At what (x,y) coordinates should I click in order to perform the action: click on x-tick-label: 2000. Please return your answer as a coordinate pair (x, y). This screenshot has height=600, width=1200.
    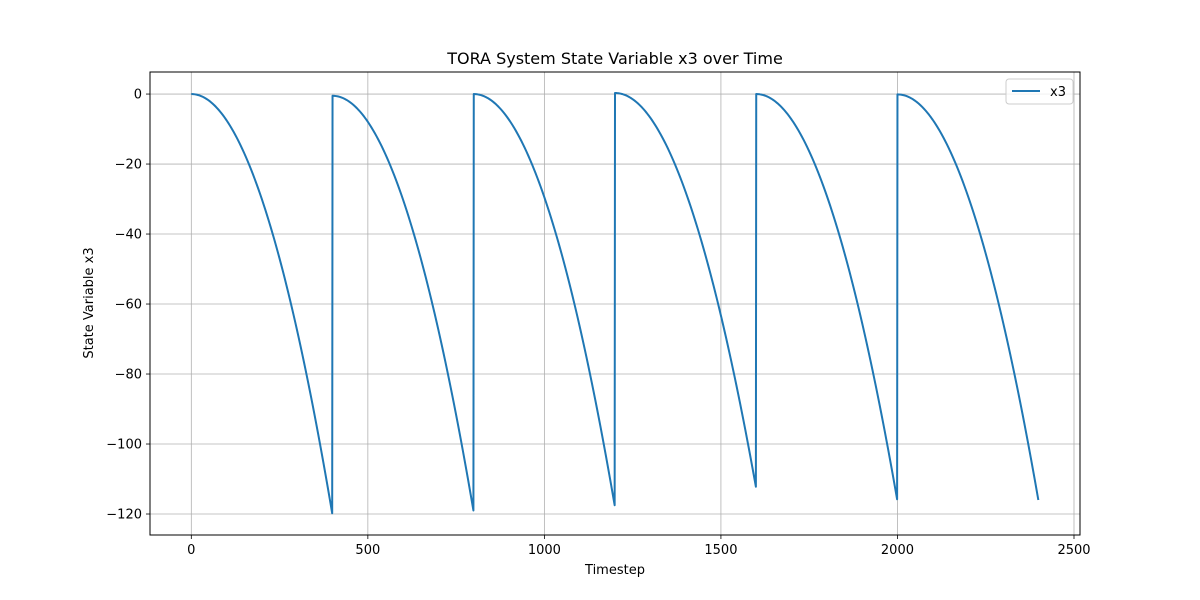
    Looking at the image, I should click on (897, 550).